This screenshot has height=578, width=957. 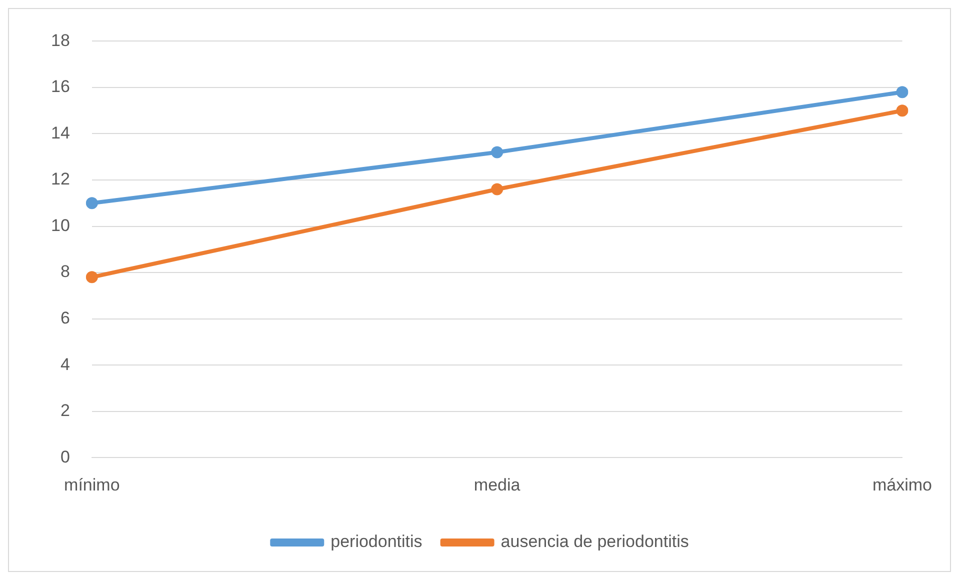 What do you see at coordinates (65, 364) in the screenshot?
I see `y-tick-label: 4` at bounding box center [65, 364].